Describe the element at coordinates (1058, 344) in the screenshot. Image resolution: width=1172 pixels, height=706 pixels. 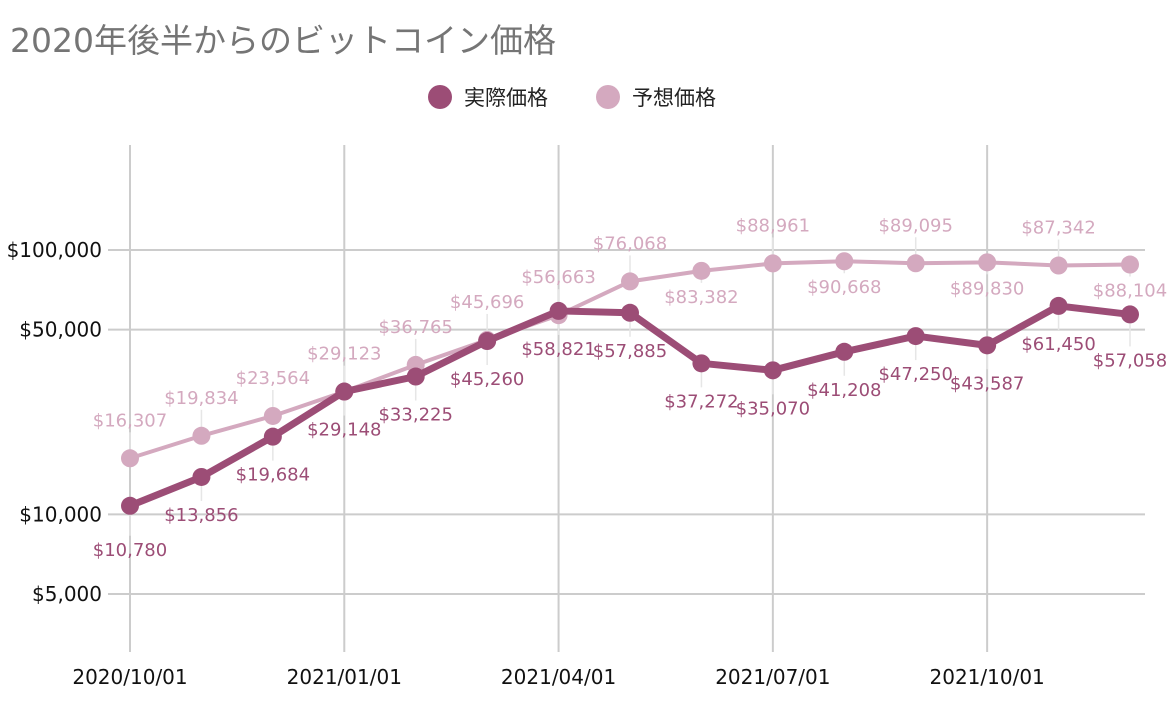
I see `actual-price-label: $61,450` at that location.